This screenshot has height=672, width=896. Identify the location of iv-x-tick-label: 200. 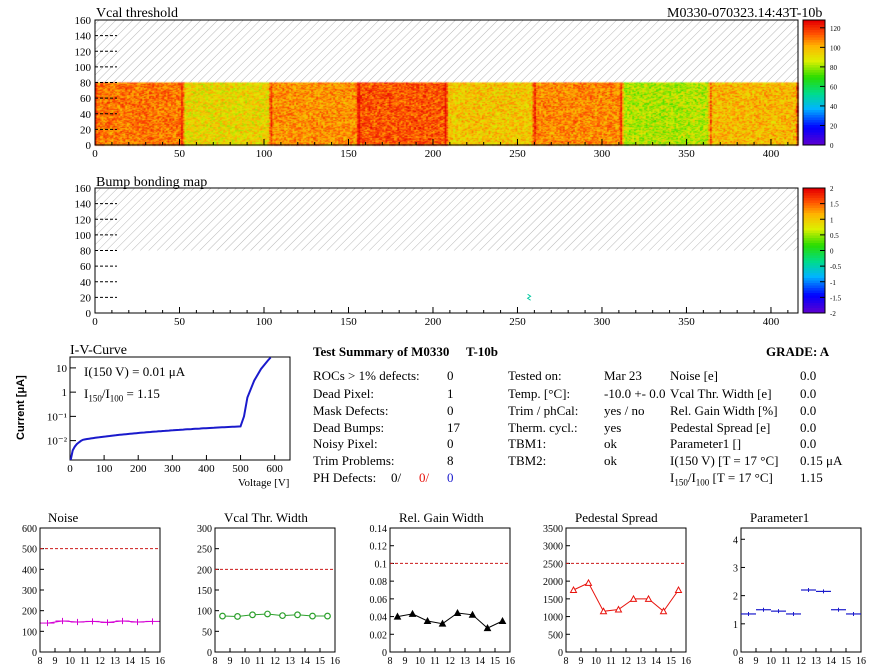
(138, 469).